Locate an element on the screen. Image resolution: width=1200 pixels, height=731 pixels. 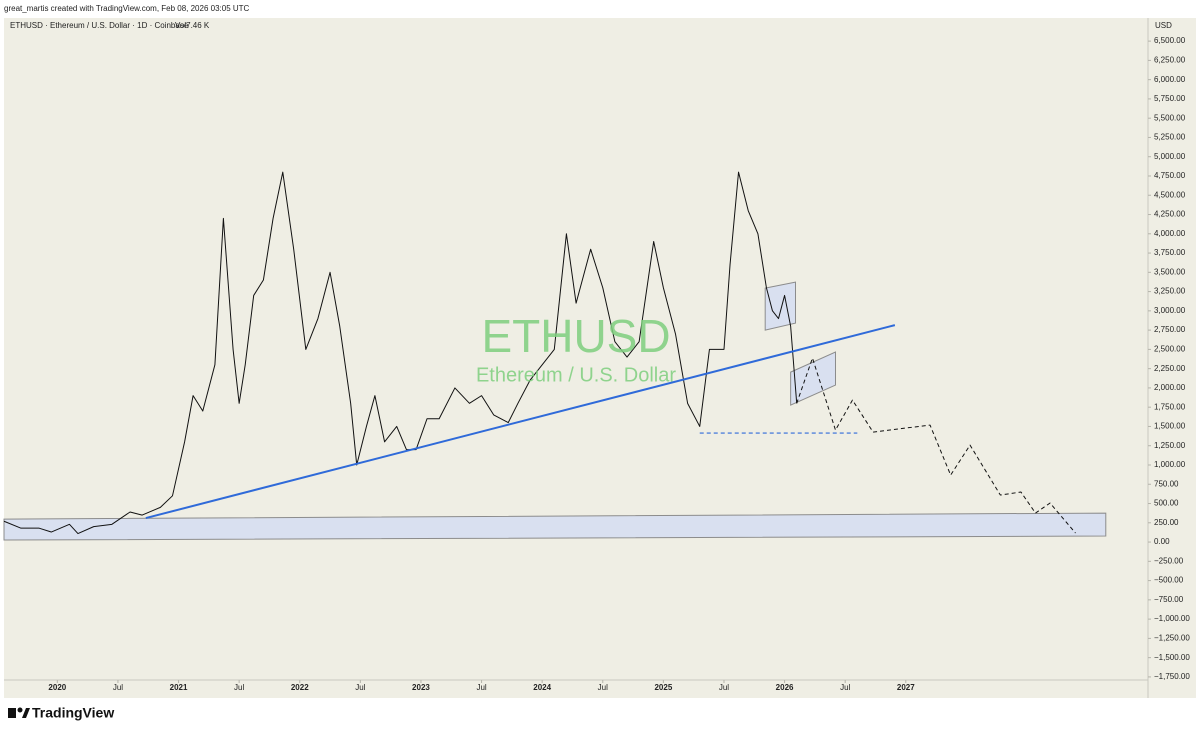
watermark-subtitle: Ethereum / U.S. Dollar is located at coordinates (576, 375).